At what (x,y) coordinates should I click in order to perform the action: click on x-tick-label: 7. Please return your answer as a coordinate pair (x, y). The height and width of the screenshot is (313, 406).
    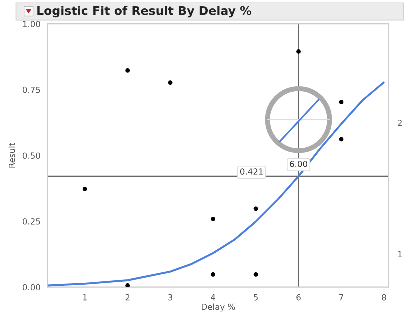
    Looking at the image, I should click on (342, 297).